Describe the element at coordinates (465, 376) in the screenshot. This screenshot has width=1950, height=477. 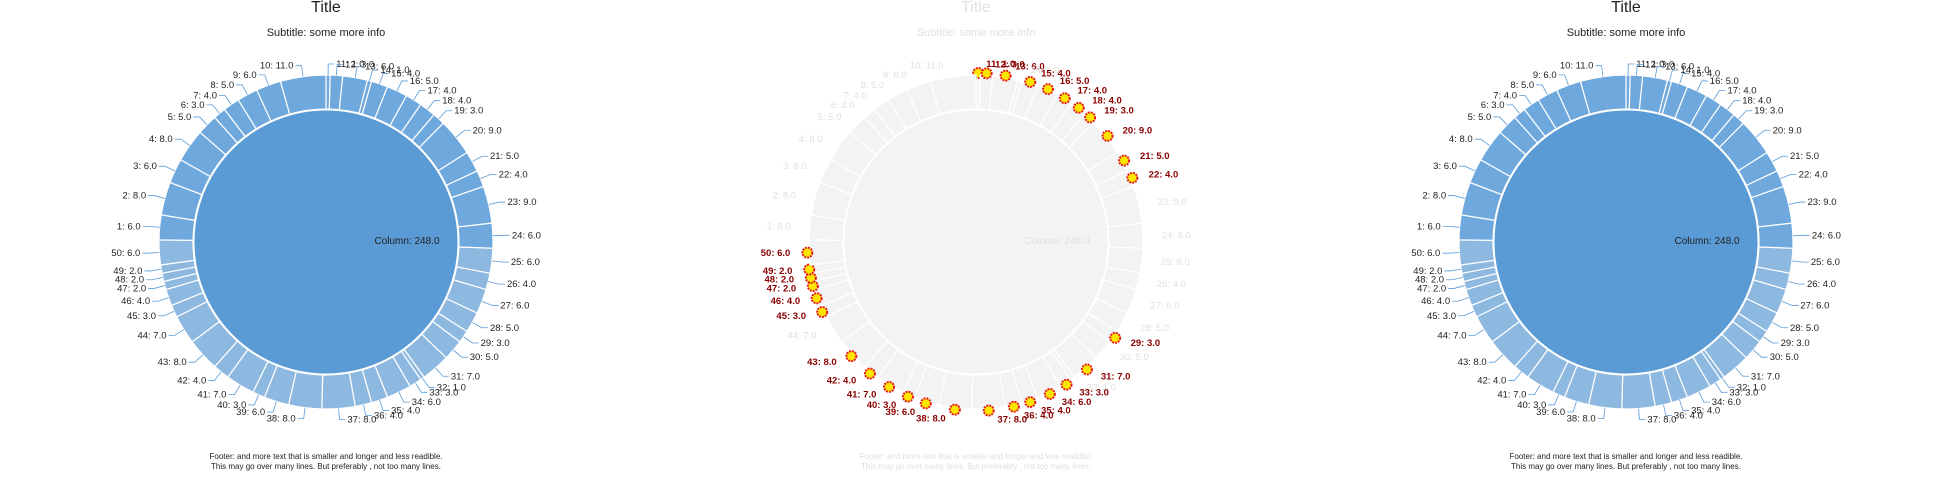
I see `segment-label-31: 31: 7.0` at that location.